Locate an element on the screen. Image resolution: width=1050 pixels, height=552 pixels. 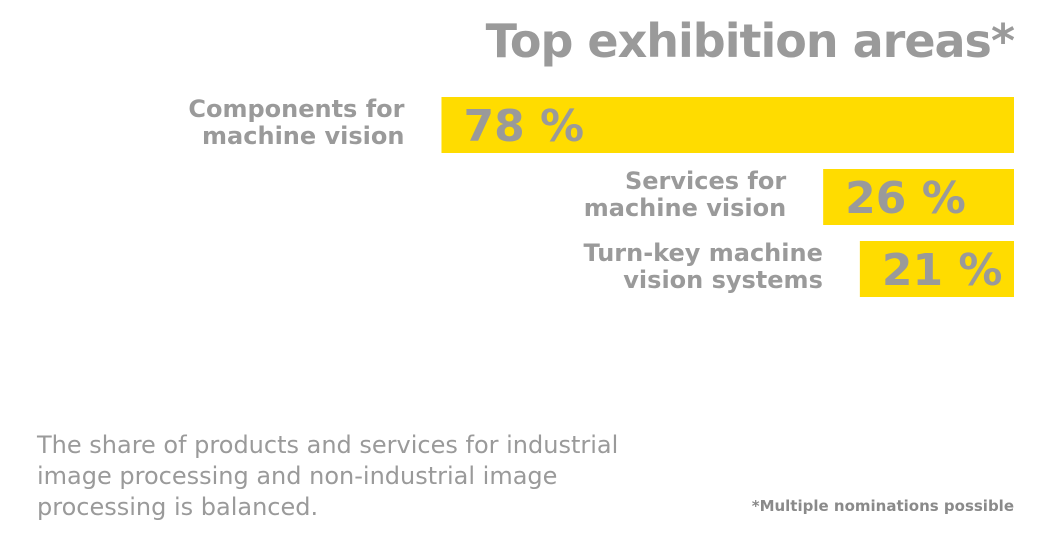
bar-value-label-0: 78 % is located at coordinates (523, 126).